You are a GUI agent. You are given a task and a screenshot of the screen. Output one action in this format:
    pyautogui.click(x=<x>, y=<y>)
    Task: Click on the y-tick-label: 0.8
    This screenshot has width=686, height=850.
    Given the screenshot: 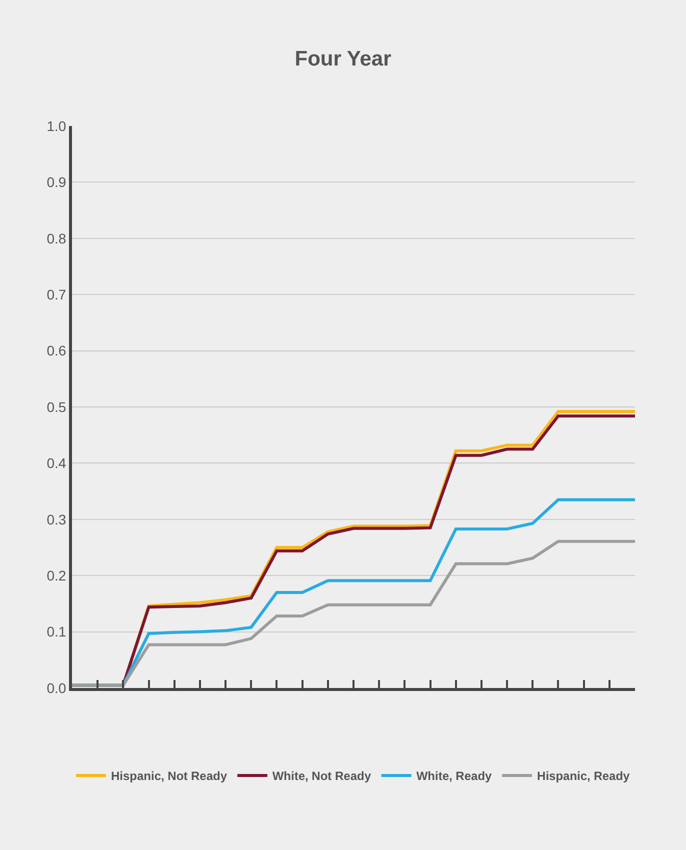 What is the action you would take?
    pyautogui.click(x=56, y=238)
    